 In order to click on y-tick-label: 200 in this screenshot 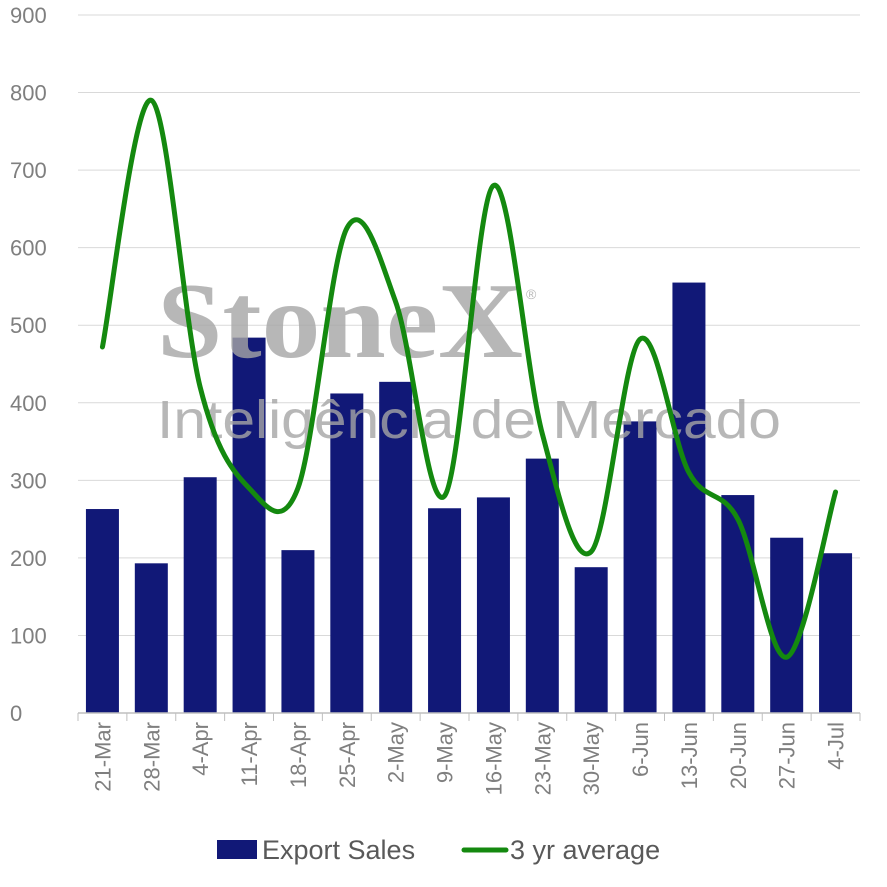, I will do `click(28, 558)`.